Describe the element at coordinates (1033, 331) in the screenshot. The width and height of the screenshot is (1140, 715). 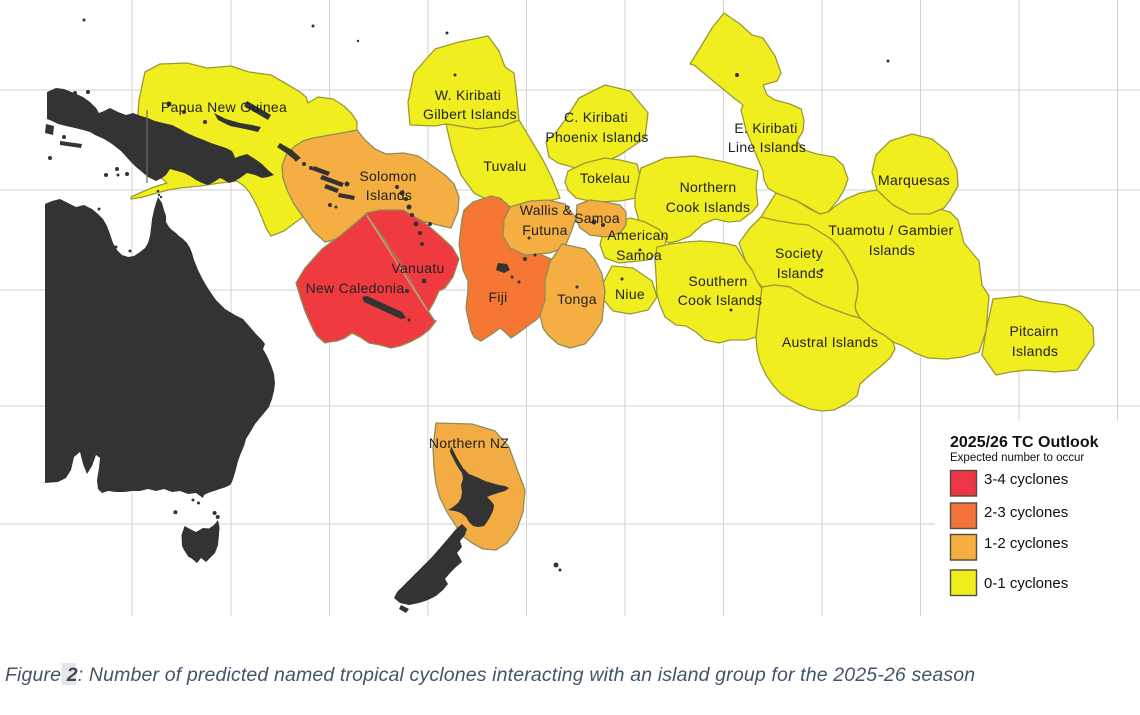
I see `svg-text: Pitcairn` at that location.